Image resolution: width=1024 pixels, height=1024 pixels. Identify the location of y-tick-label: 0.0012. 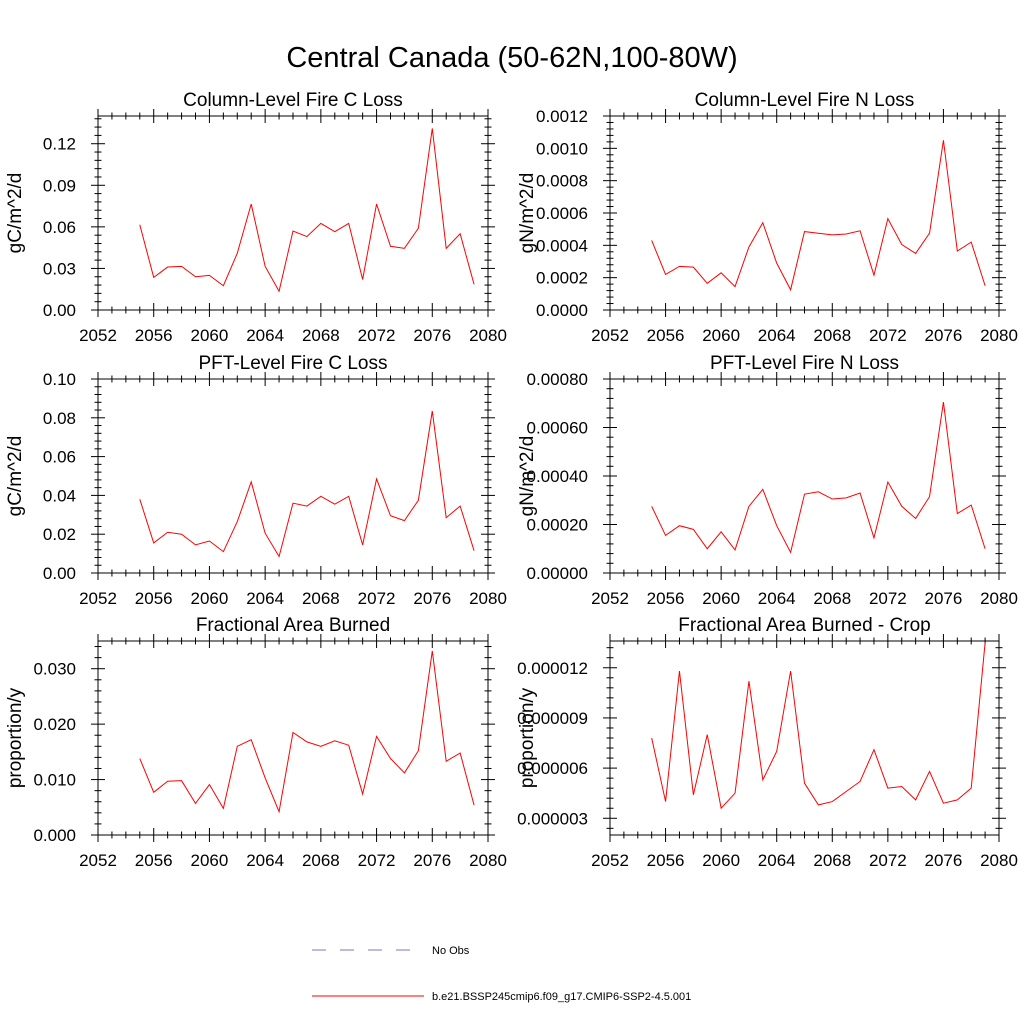
(562, 116).